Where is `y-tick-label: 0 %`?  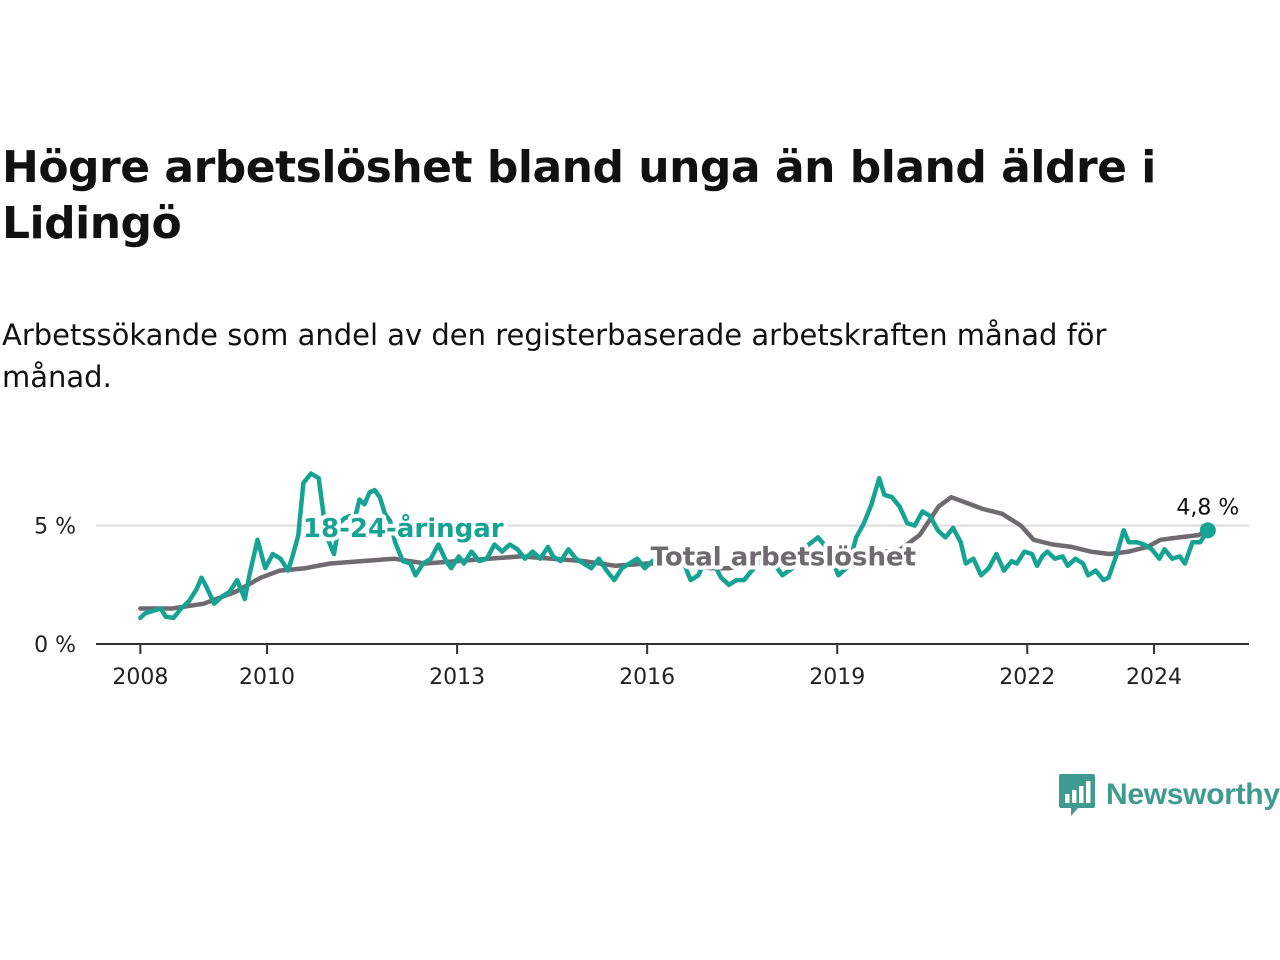
y-tick-label: 0 % is located at coordinates (55, 645).